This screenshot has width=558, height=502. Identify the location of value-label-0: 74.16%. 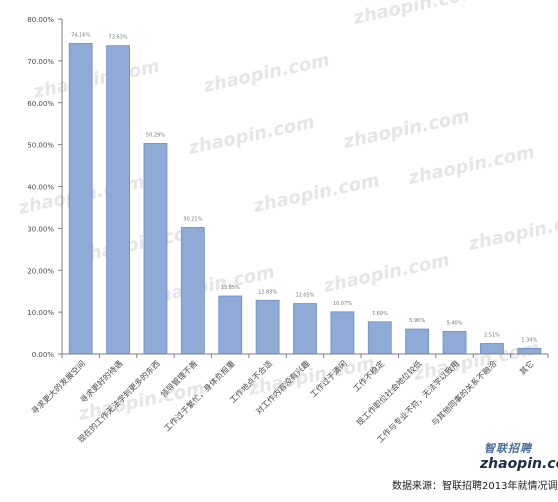
(80, 35).